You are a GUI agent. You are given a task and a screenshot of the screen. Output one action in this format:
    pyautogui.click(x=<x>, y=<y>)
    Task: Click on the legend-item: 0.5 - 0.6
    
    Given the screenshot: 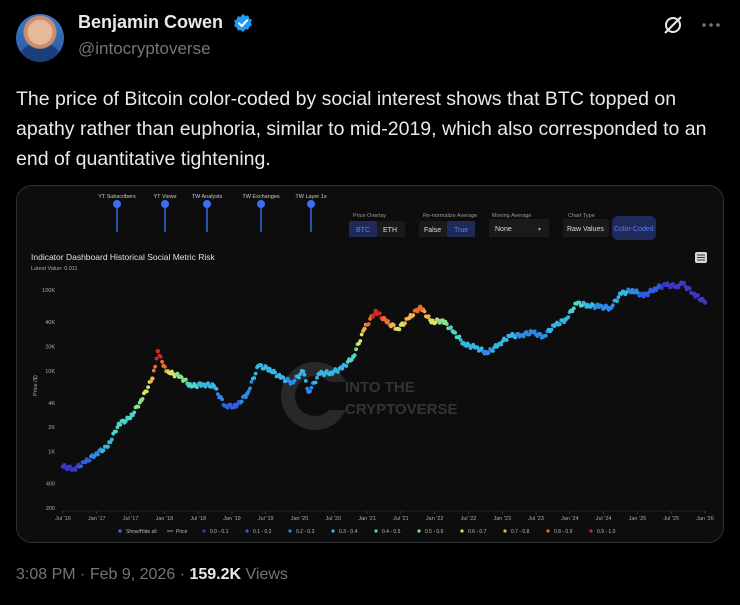 What is the action you would take?
    pyautogui.click(x=434, y=532)
    